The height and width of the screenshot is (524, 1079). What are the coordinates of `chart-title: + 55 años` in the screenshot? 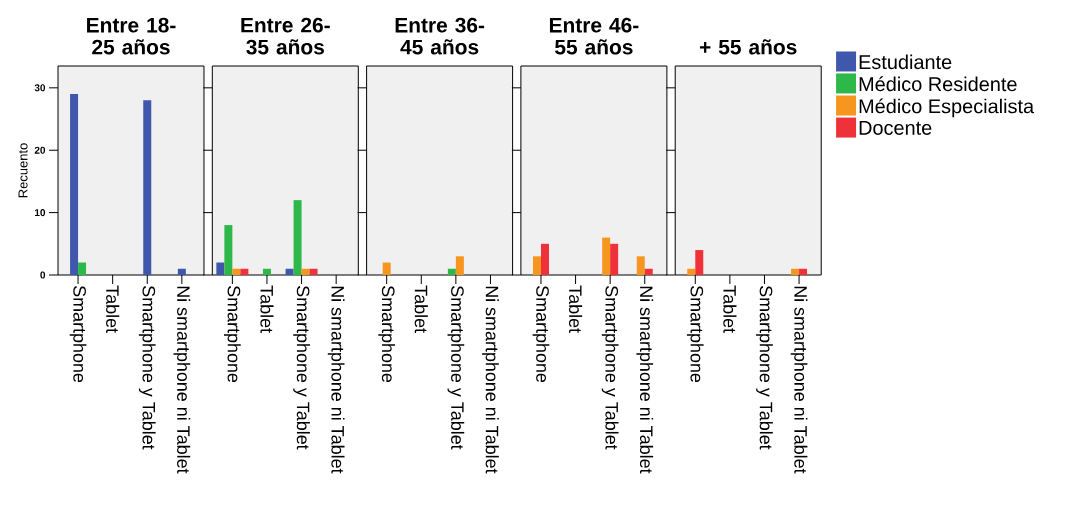 It's located at (748, 47).